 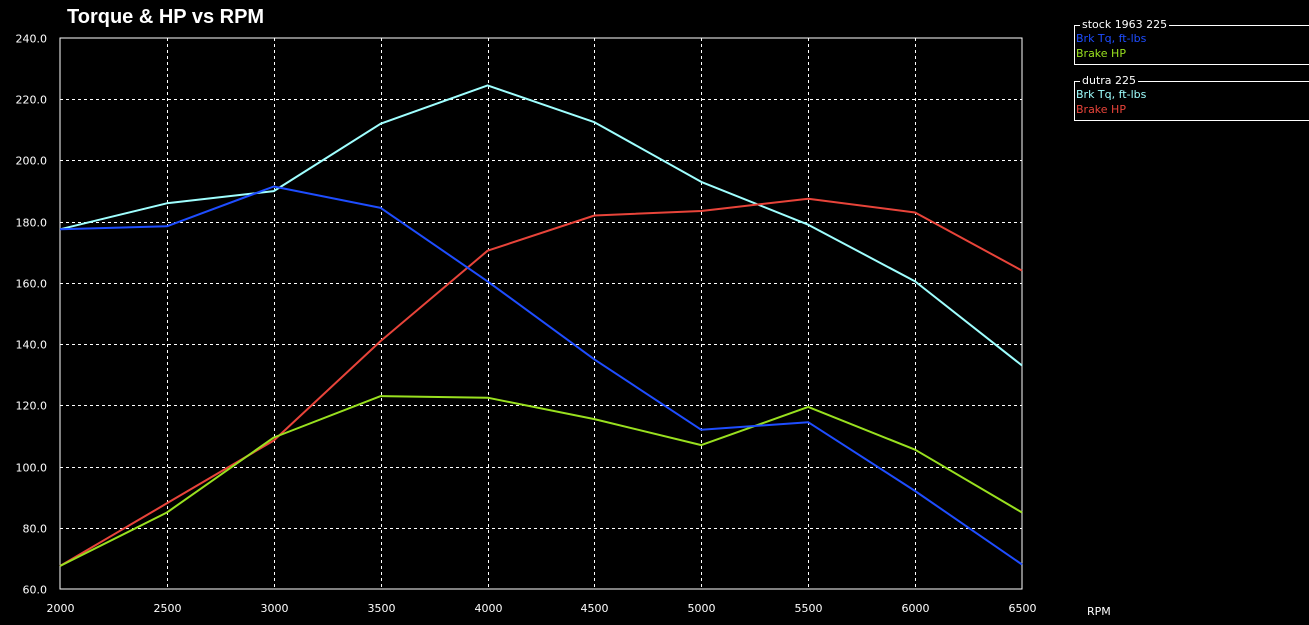 I want to click on y-tick-label: 60.0, so click(x=35, y=590).